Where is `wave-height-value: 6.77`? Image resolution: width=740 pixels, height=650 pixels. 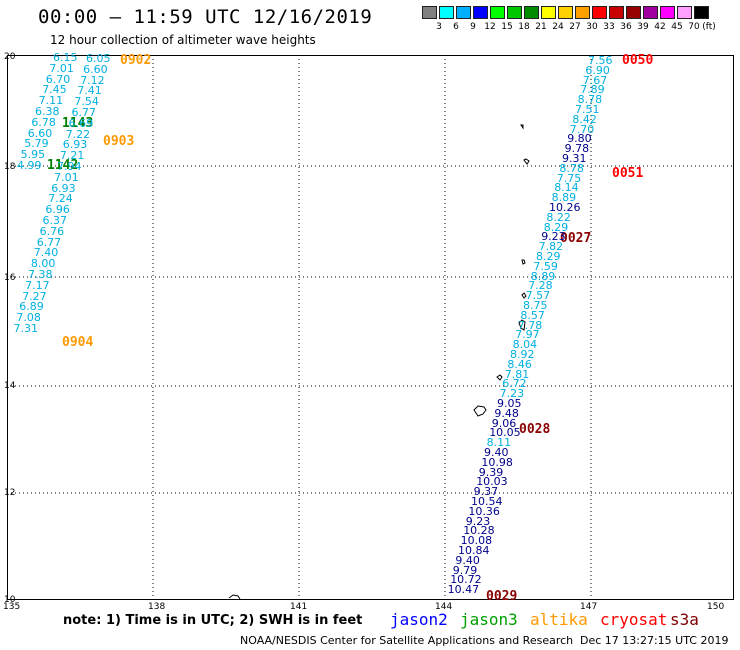 wave-height-value: 6.77 is located at coordinates (49, 242).